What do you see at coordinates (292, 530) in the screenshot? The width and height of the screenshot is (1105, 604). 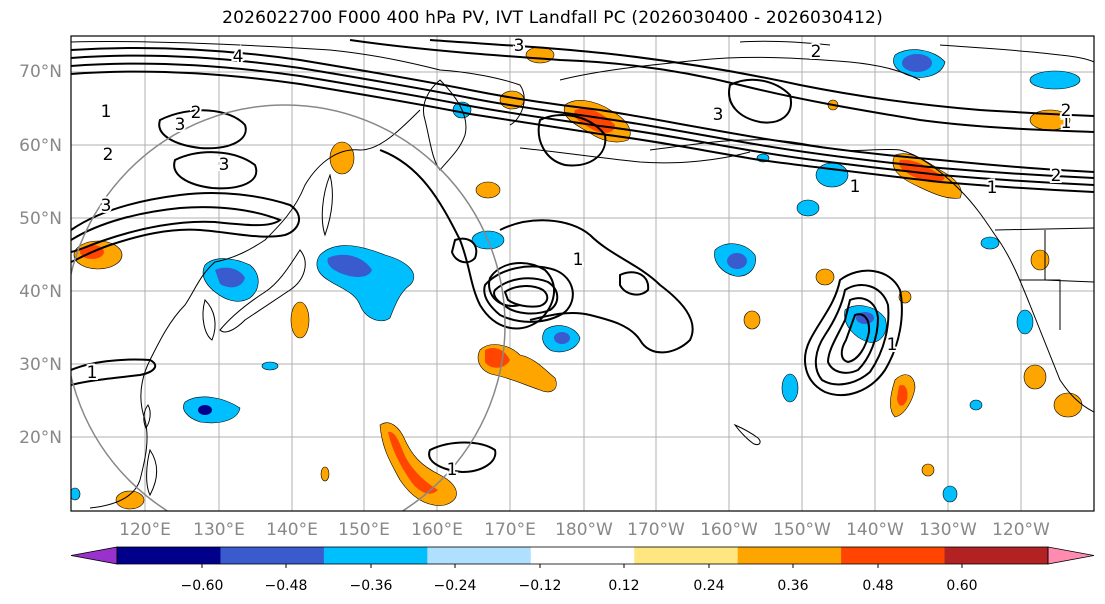 I see `lon-label: 140°E` at bounding box center [292, 530].